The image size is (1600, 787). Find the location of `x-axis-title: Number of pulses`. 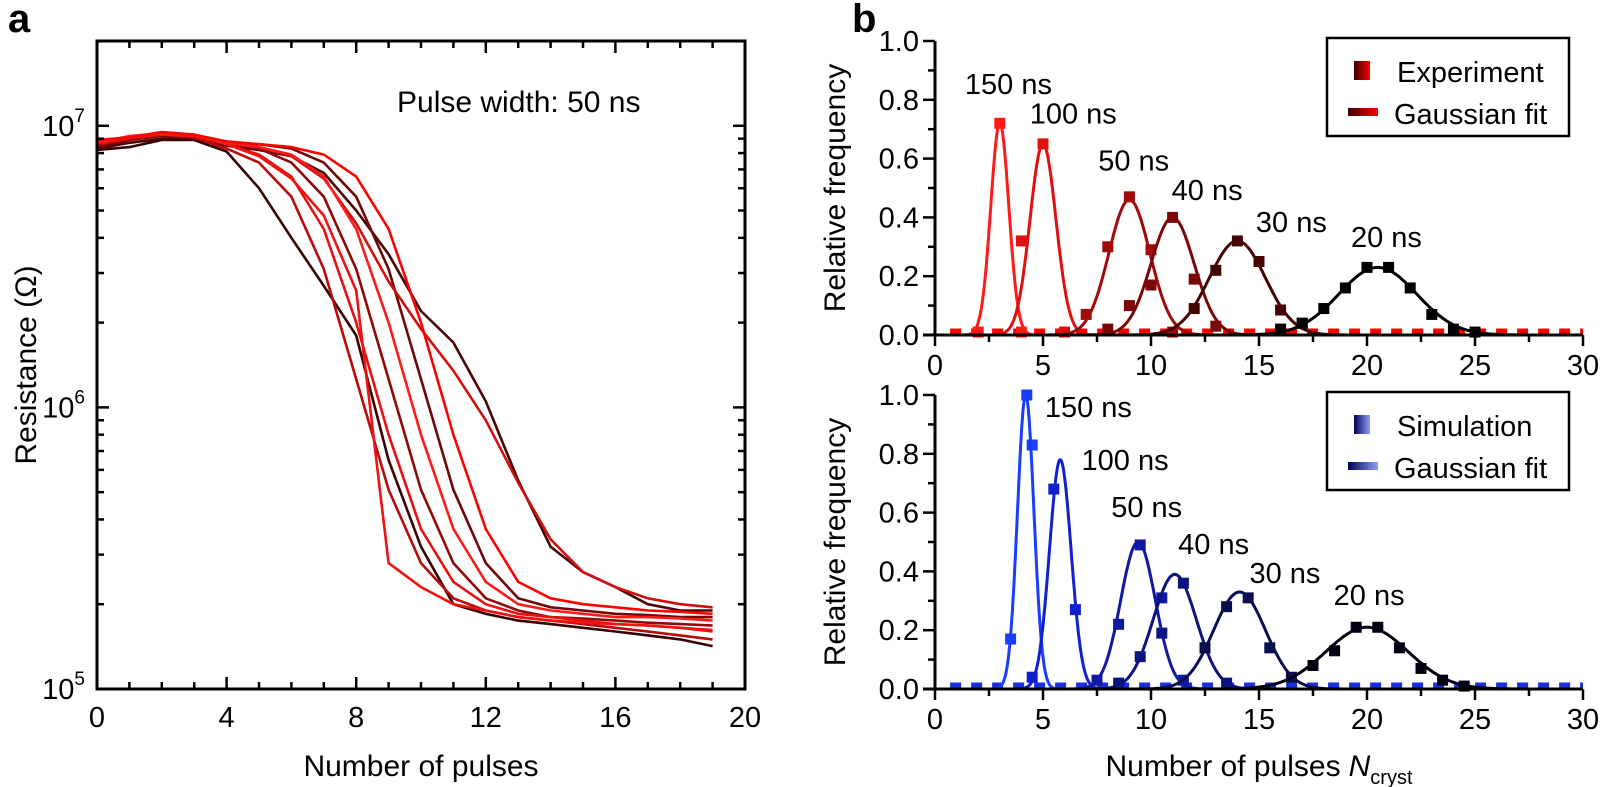

x-axis-title: Number of pulses is located at coordinates (420, 766).